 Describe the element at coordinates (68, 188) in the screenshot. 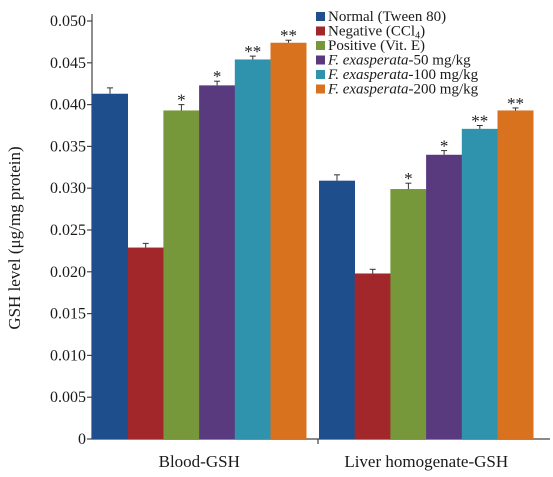

I see `y-tick-label: 0.030` at that location.